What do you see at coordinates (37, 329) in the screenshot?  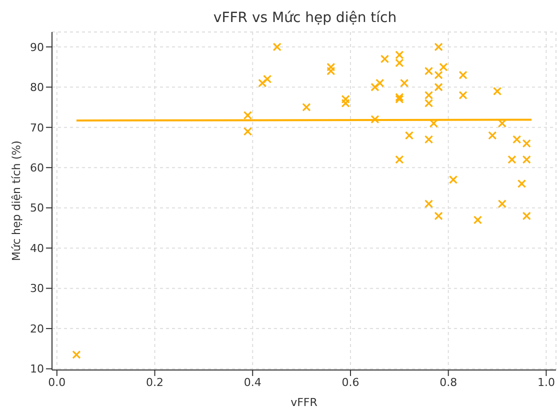 I see `y-tick-label: 20` at bounding box center [37, 329].